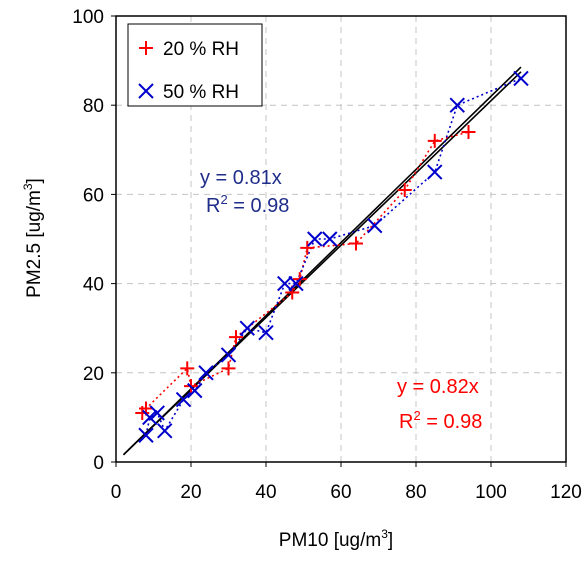 The height and width of the screenshot is (562, 588). I want to click on x-tick-label: 0, so click(116, 492).